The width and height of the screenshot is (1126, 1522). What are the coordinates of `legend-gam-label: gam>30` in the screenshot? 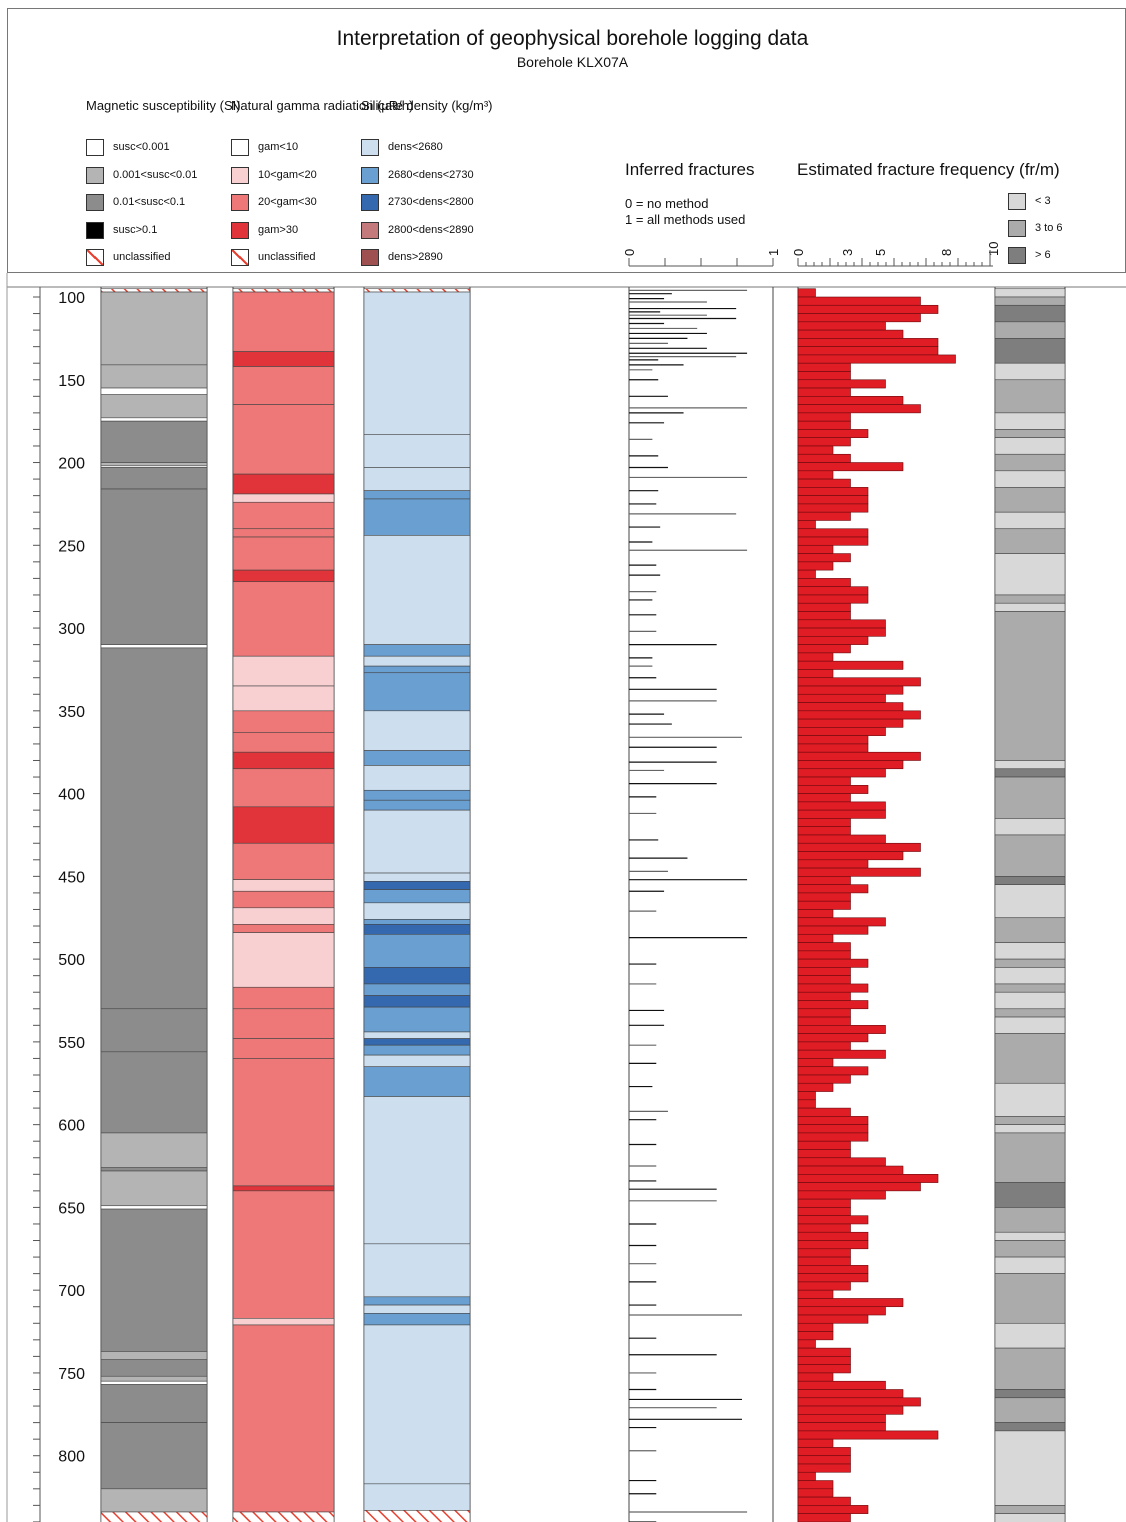 It's located at (278, 229).